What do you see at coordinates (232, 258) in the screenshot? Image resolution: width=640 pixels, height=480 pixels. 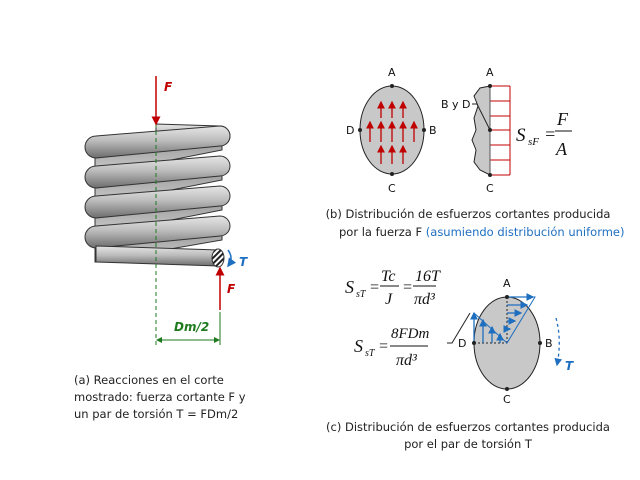 I see `torque-arrow` at bounding box center [232, 258].